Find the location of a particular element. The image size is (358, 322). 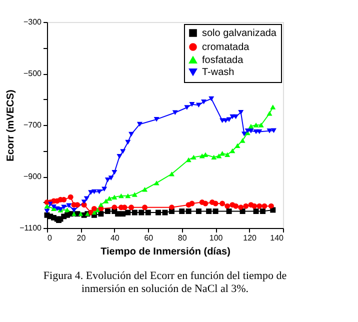

x-tick-label: 140 is located at coordinates (277, 238).